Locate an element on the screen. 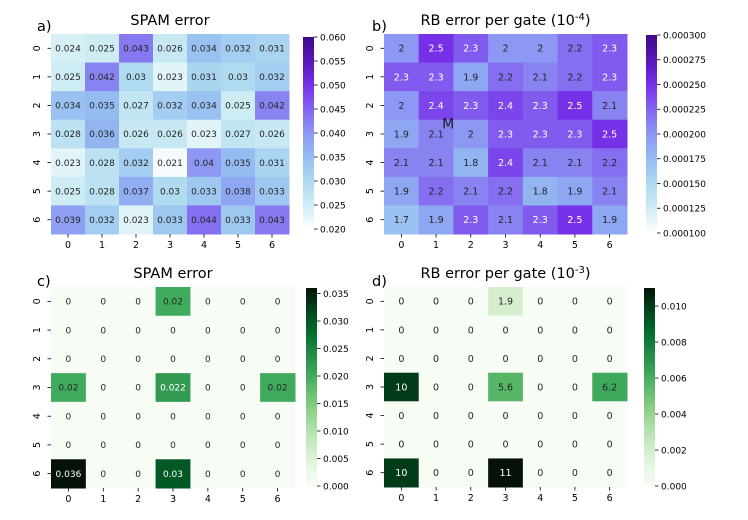 Image resolution: width=748 pixels, height=520 pixels. cell-annotation-5-6: 0 is located at coordinates (278, 446).